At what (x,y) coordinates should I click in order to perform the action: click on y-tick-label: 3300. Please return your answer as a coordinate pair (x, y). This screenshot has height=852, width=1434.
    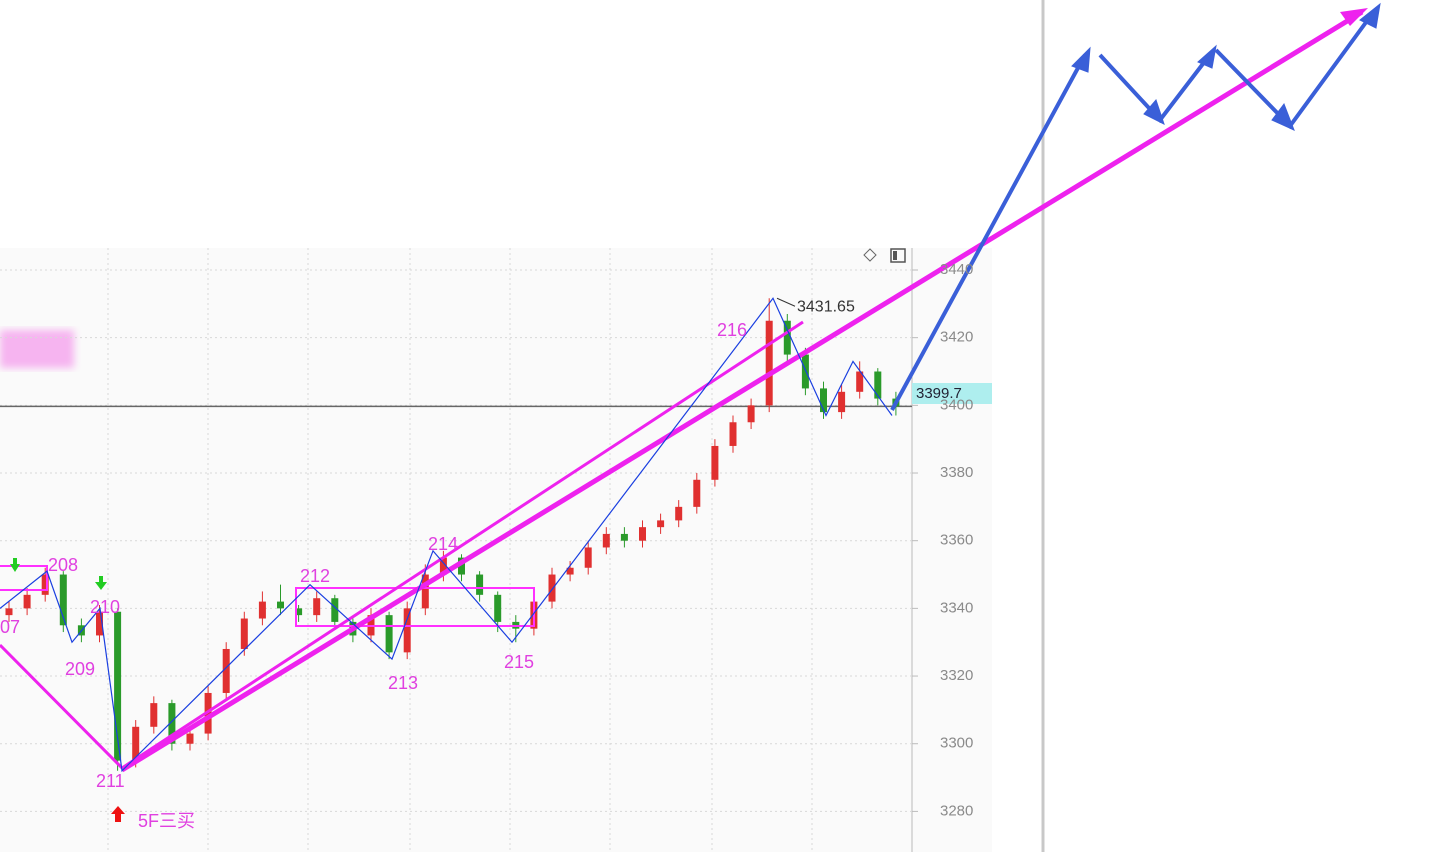
    Looking at the image, I should click on (956, 743).